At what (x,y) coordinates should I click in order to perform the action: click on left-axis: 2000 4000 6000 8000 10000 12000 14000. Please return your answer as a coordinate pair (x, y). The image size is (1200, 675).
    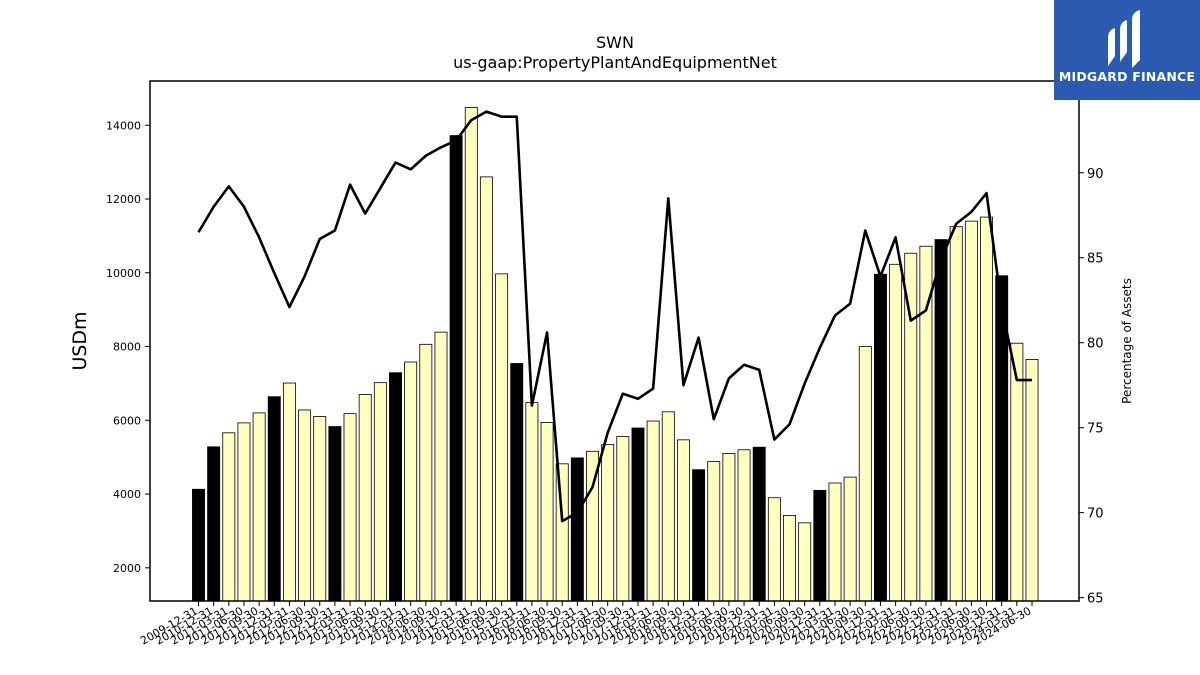
    Looking at the image, I should click on (128, 347).